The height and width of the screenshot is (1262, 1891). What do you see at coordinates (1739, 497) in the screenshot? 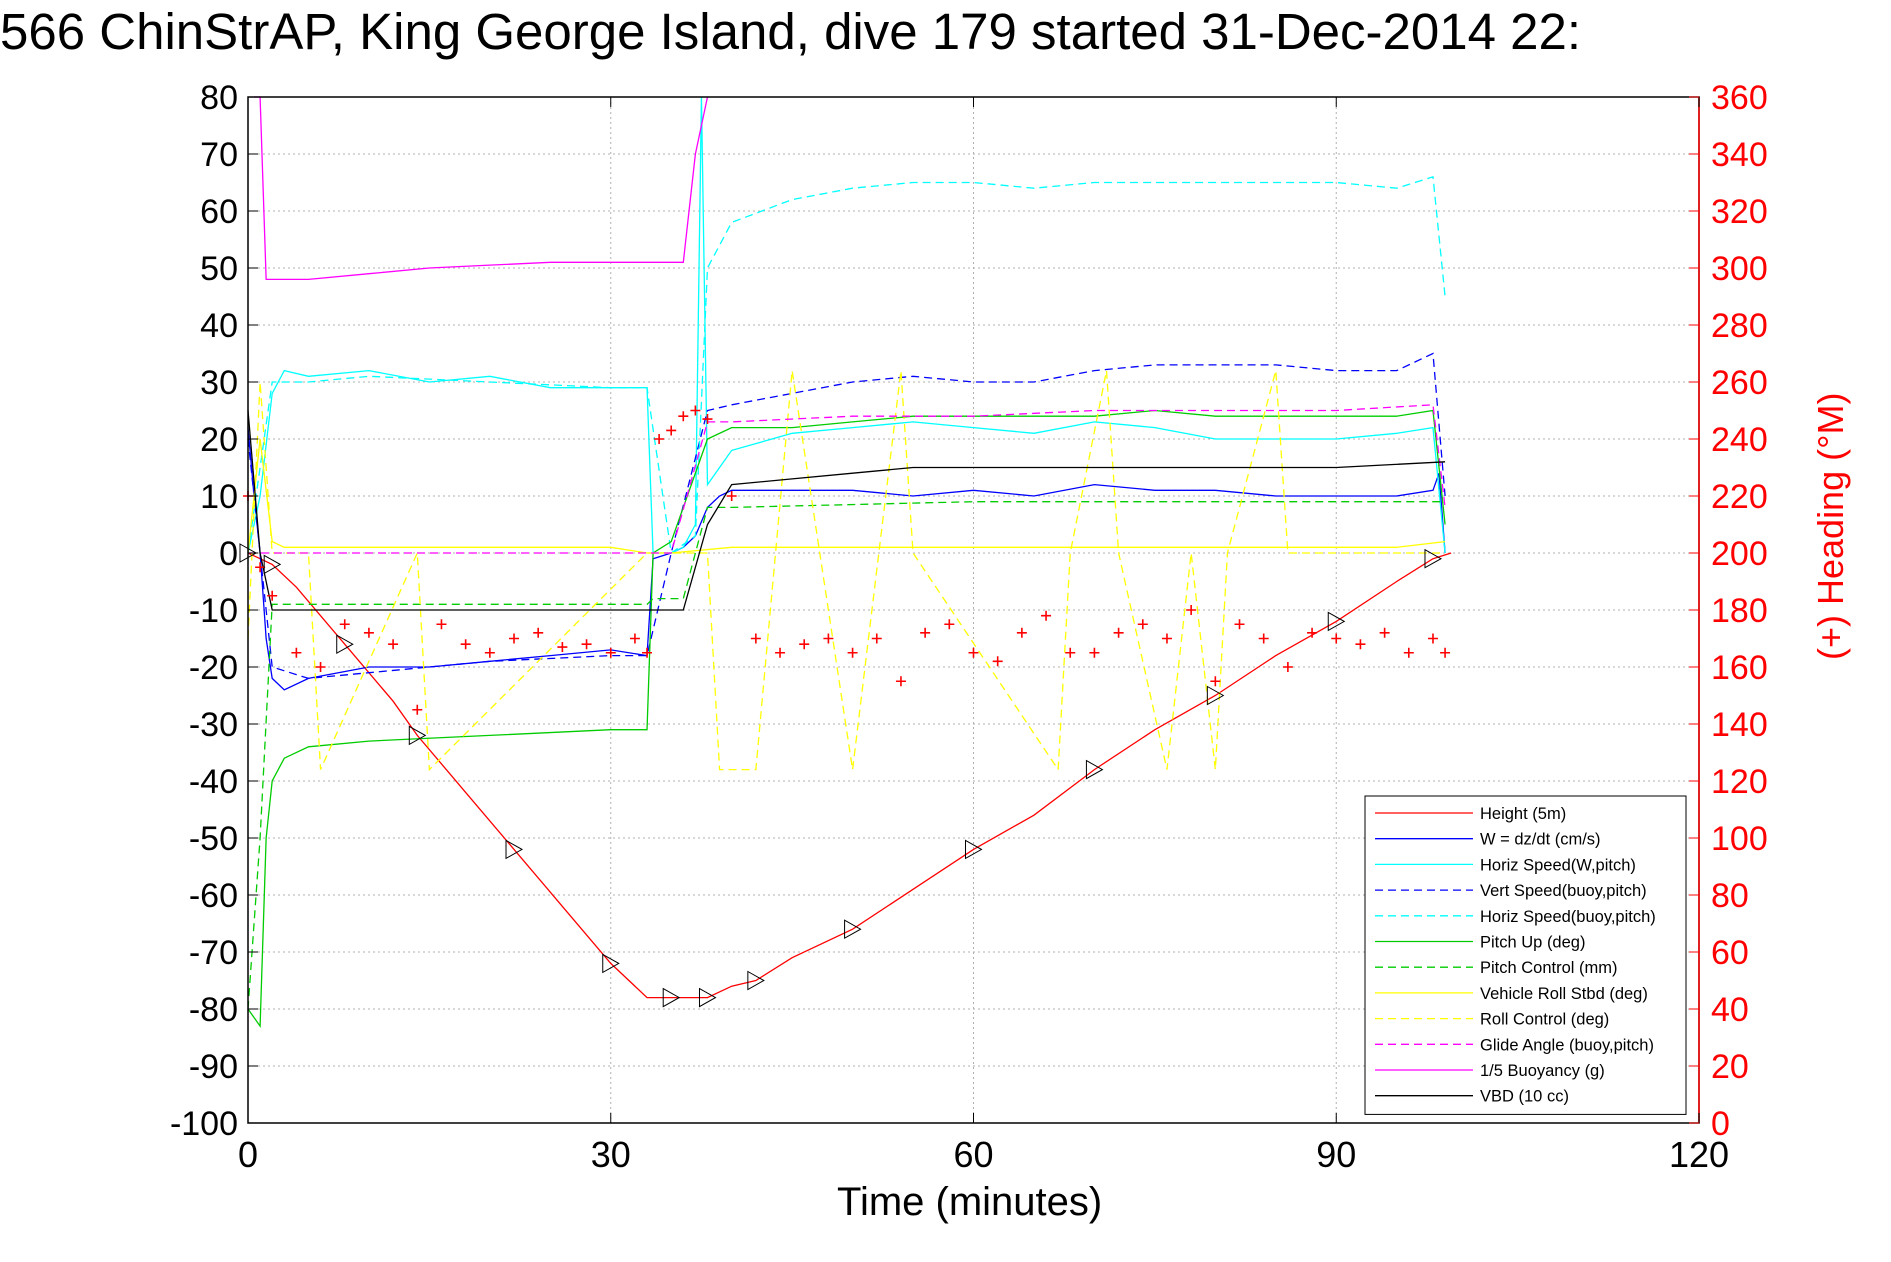
I see `y-right-tick-label: 220` at bounding box center [1739, 497].